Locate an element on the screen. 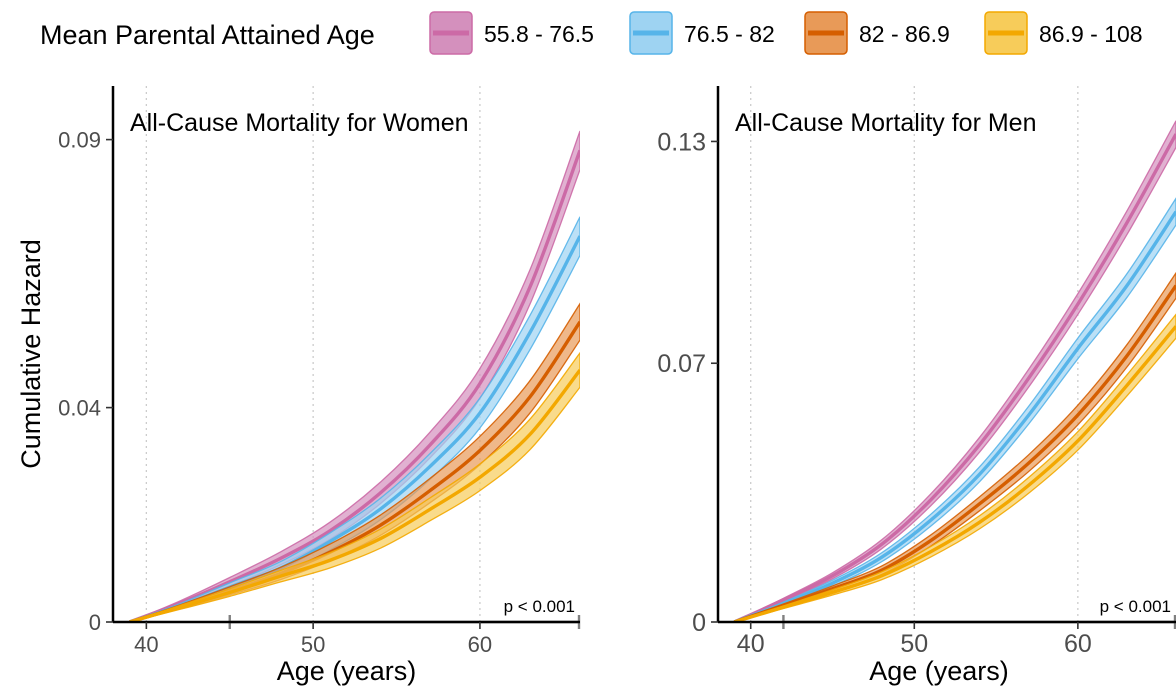 The height and width of the screenshot is (689, 1176). legend-label: 55.8 - 76.5 is located at coordinates (539, 34).